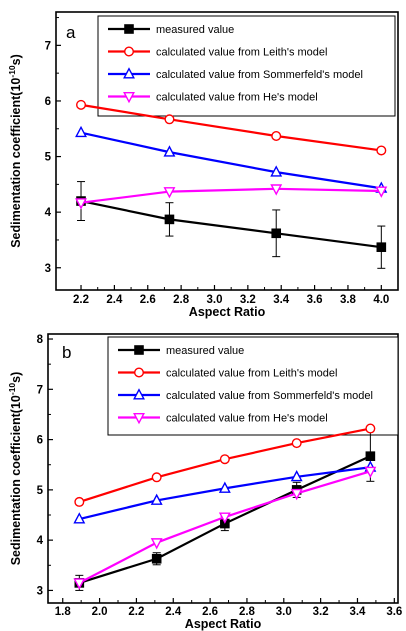 Image resolution: width=406 pixels, height=631 pixels. I want to click on y-axis: 3 4 5 6 7 8, so click(45, 465).